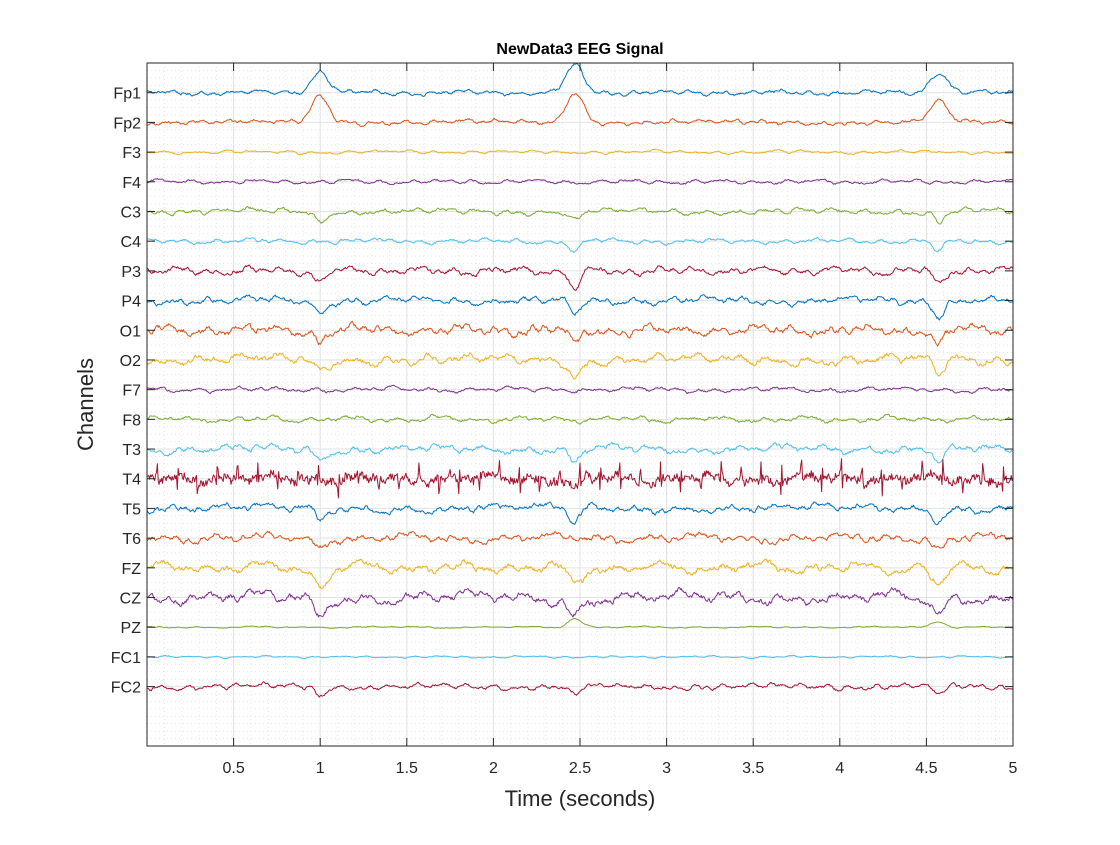 The height and width of the screenshot is (845, 1120). What do you see at coordinates (131, 599) in the screenshot?
I see `channel-label-cz: CZ` at bounding box center [131, 599].